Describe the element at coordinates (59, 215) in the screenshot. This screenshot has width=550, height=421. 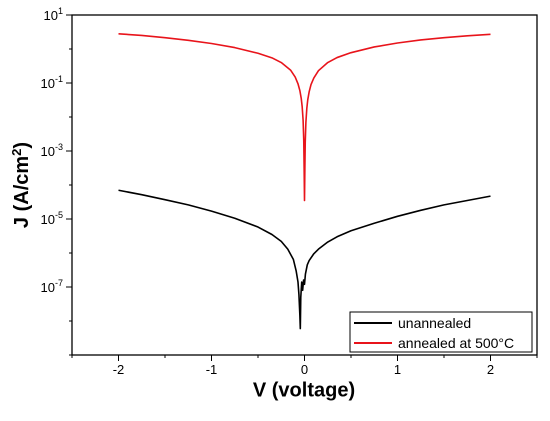
I see `y-tick-label-exponent: -5` at that location.